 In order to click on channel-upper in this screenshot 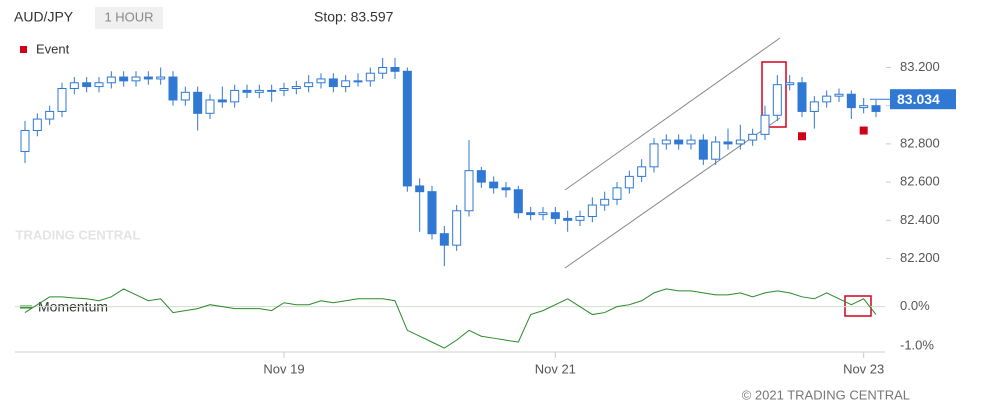, I will do `click(672, 114)`.